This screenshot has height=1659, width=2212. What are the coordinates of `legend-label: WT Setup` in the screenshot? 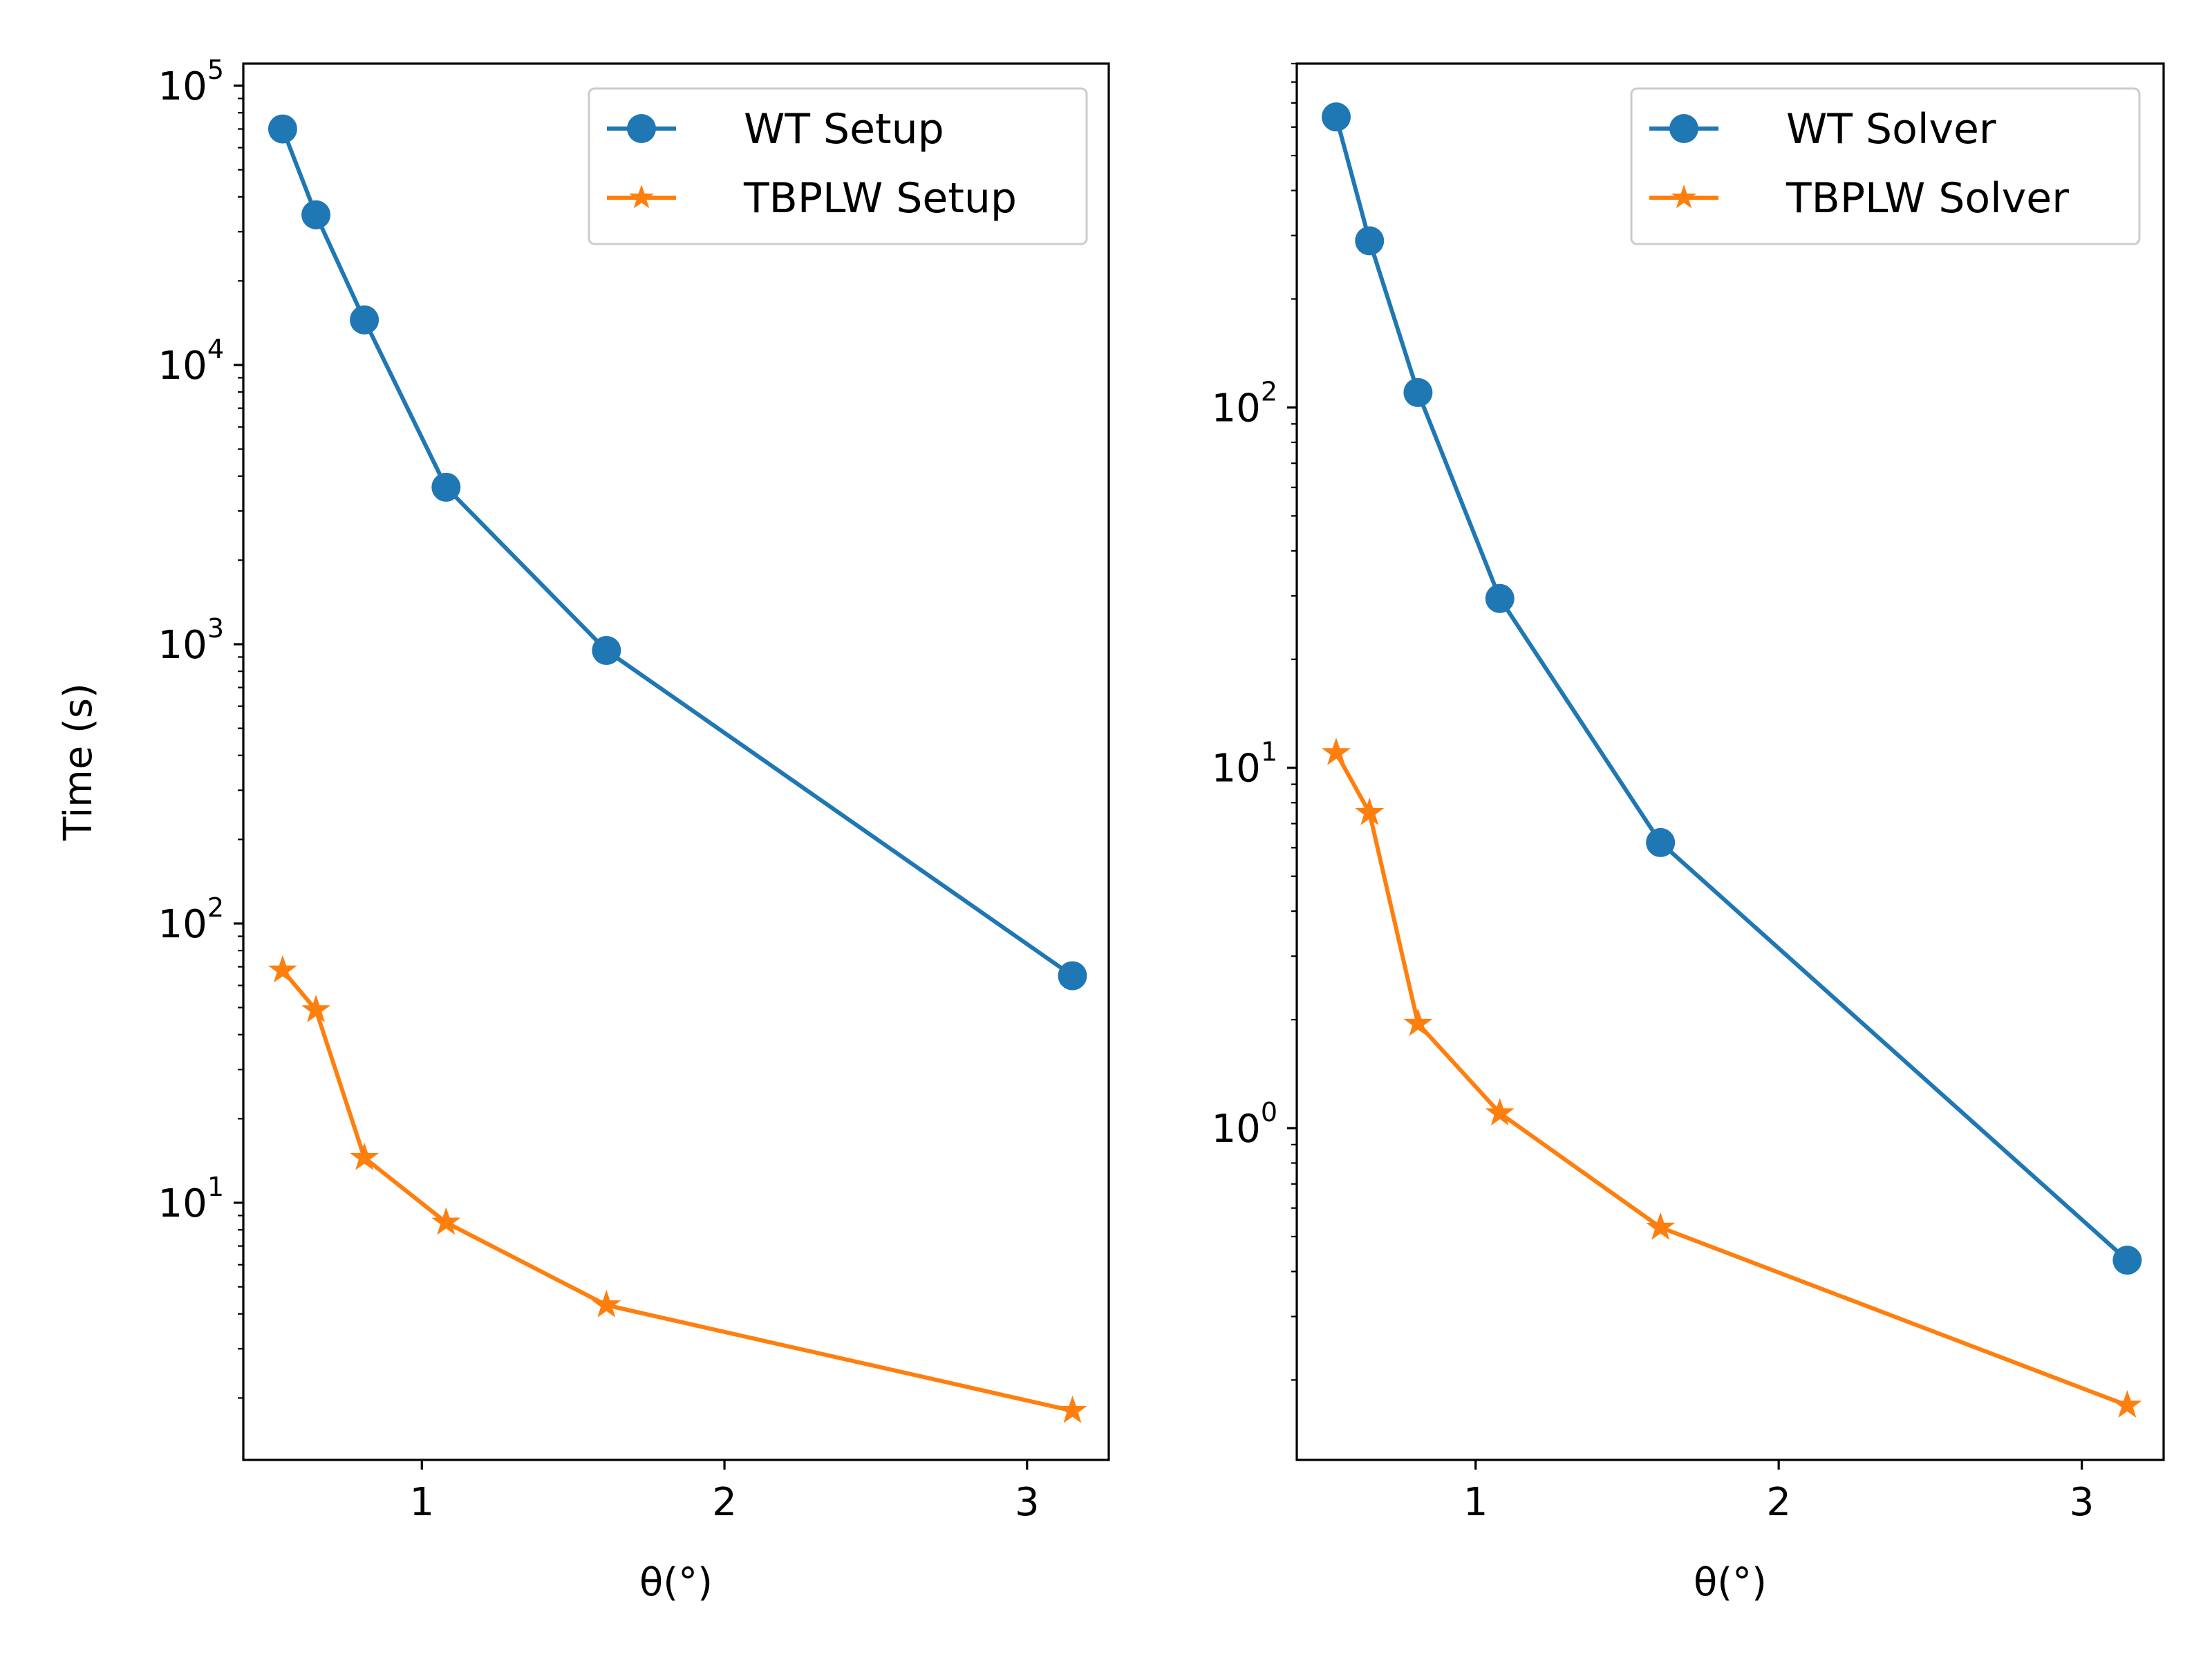 It's located at (844, 129).